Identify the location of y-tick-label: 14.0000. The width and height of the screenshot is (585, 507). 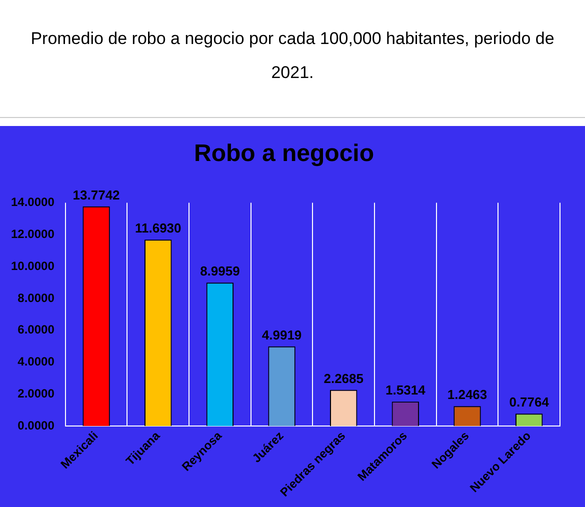
(32, 202).